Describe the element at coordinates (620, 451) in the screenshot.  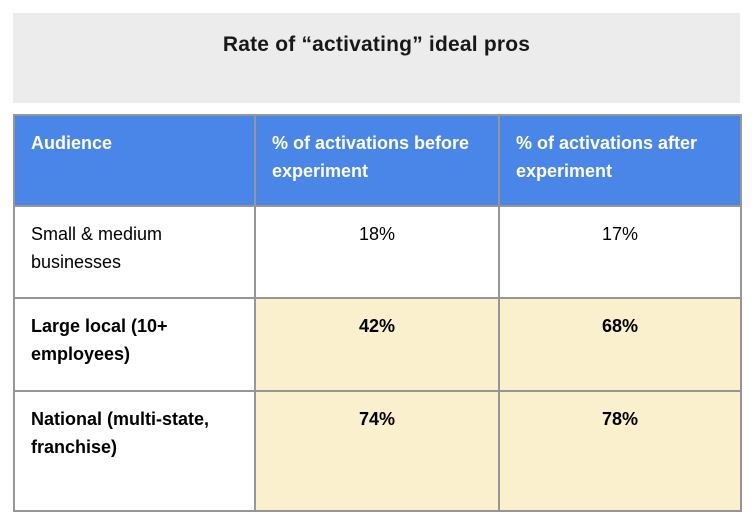
I see `after-value-cell: 78%` at that location.